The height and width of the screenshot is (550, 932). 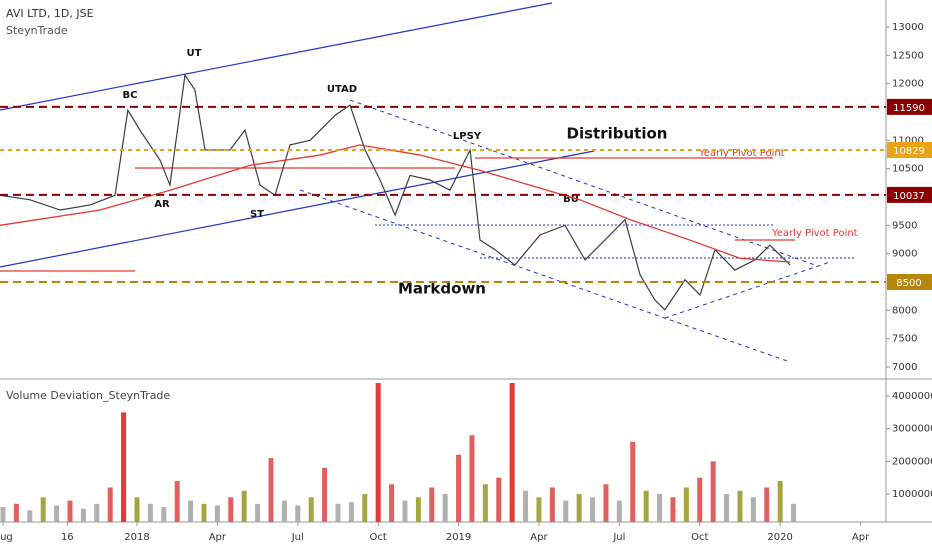 What do you see at coordinates (467, 136) in the screenshot?
I see `annotation: LPSY` at bounding box center [467, 136].